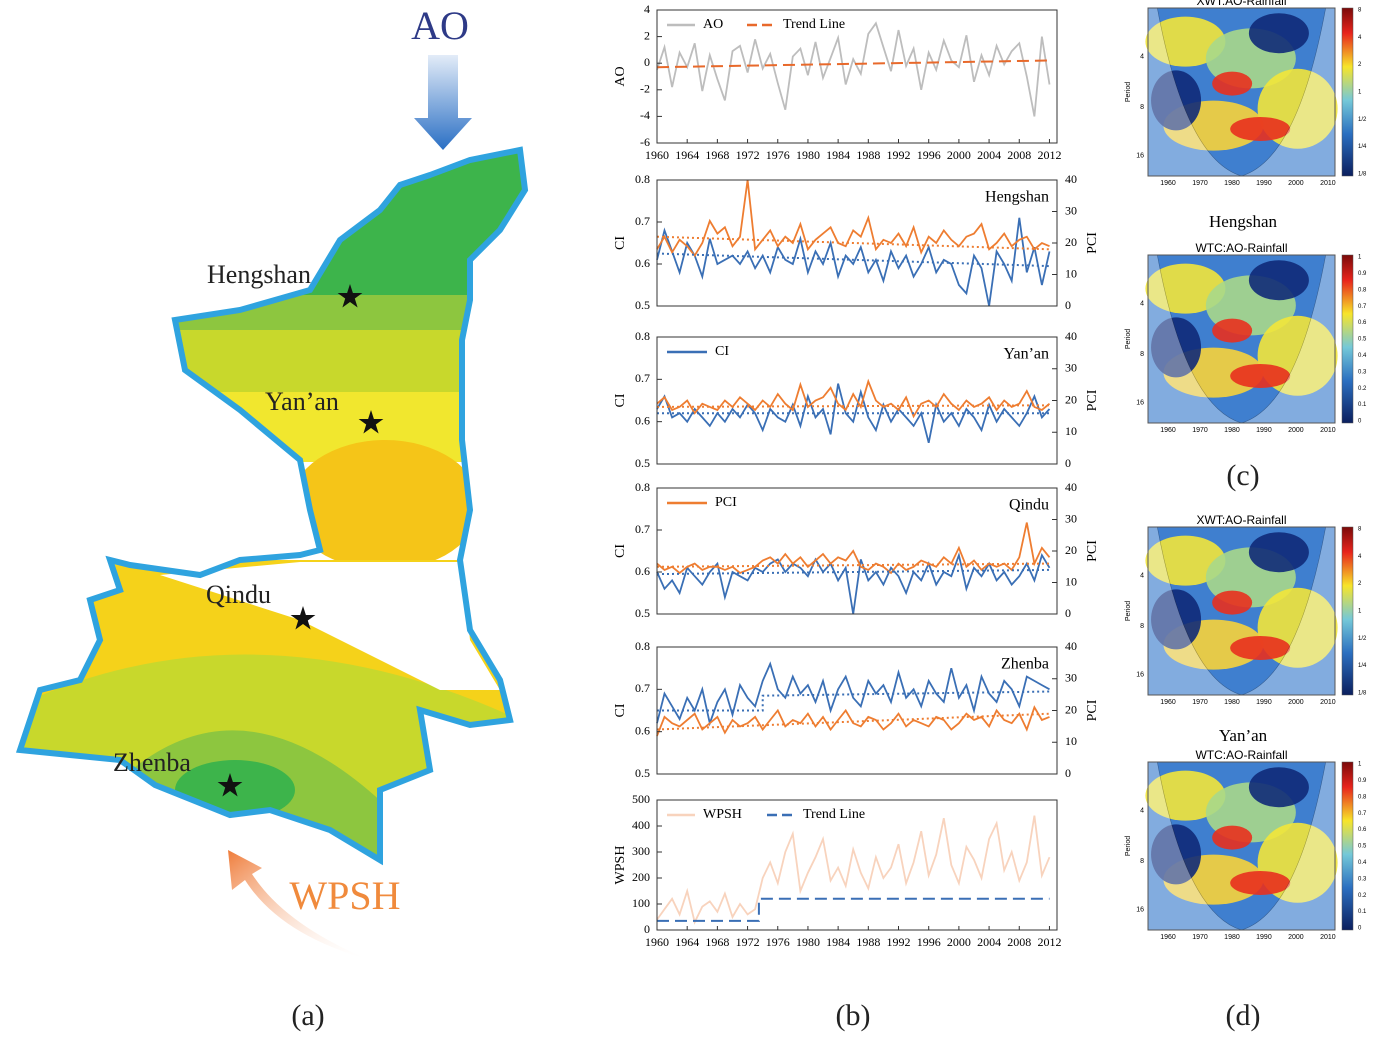 Image resolution: width=1377 pixels, height=1043 pixels. What do you see at coordinates (687, 155) in the screenshot?
I see `x-tick-label: 1964` at bounding box center [687, 155].